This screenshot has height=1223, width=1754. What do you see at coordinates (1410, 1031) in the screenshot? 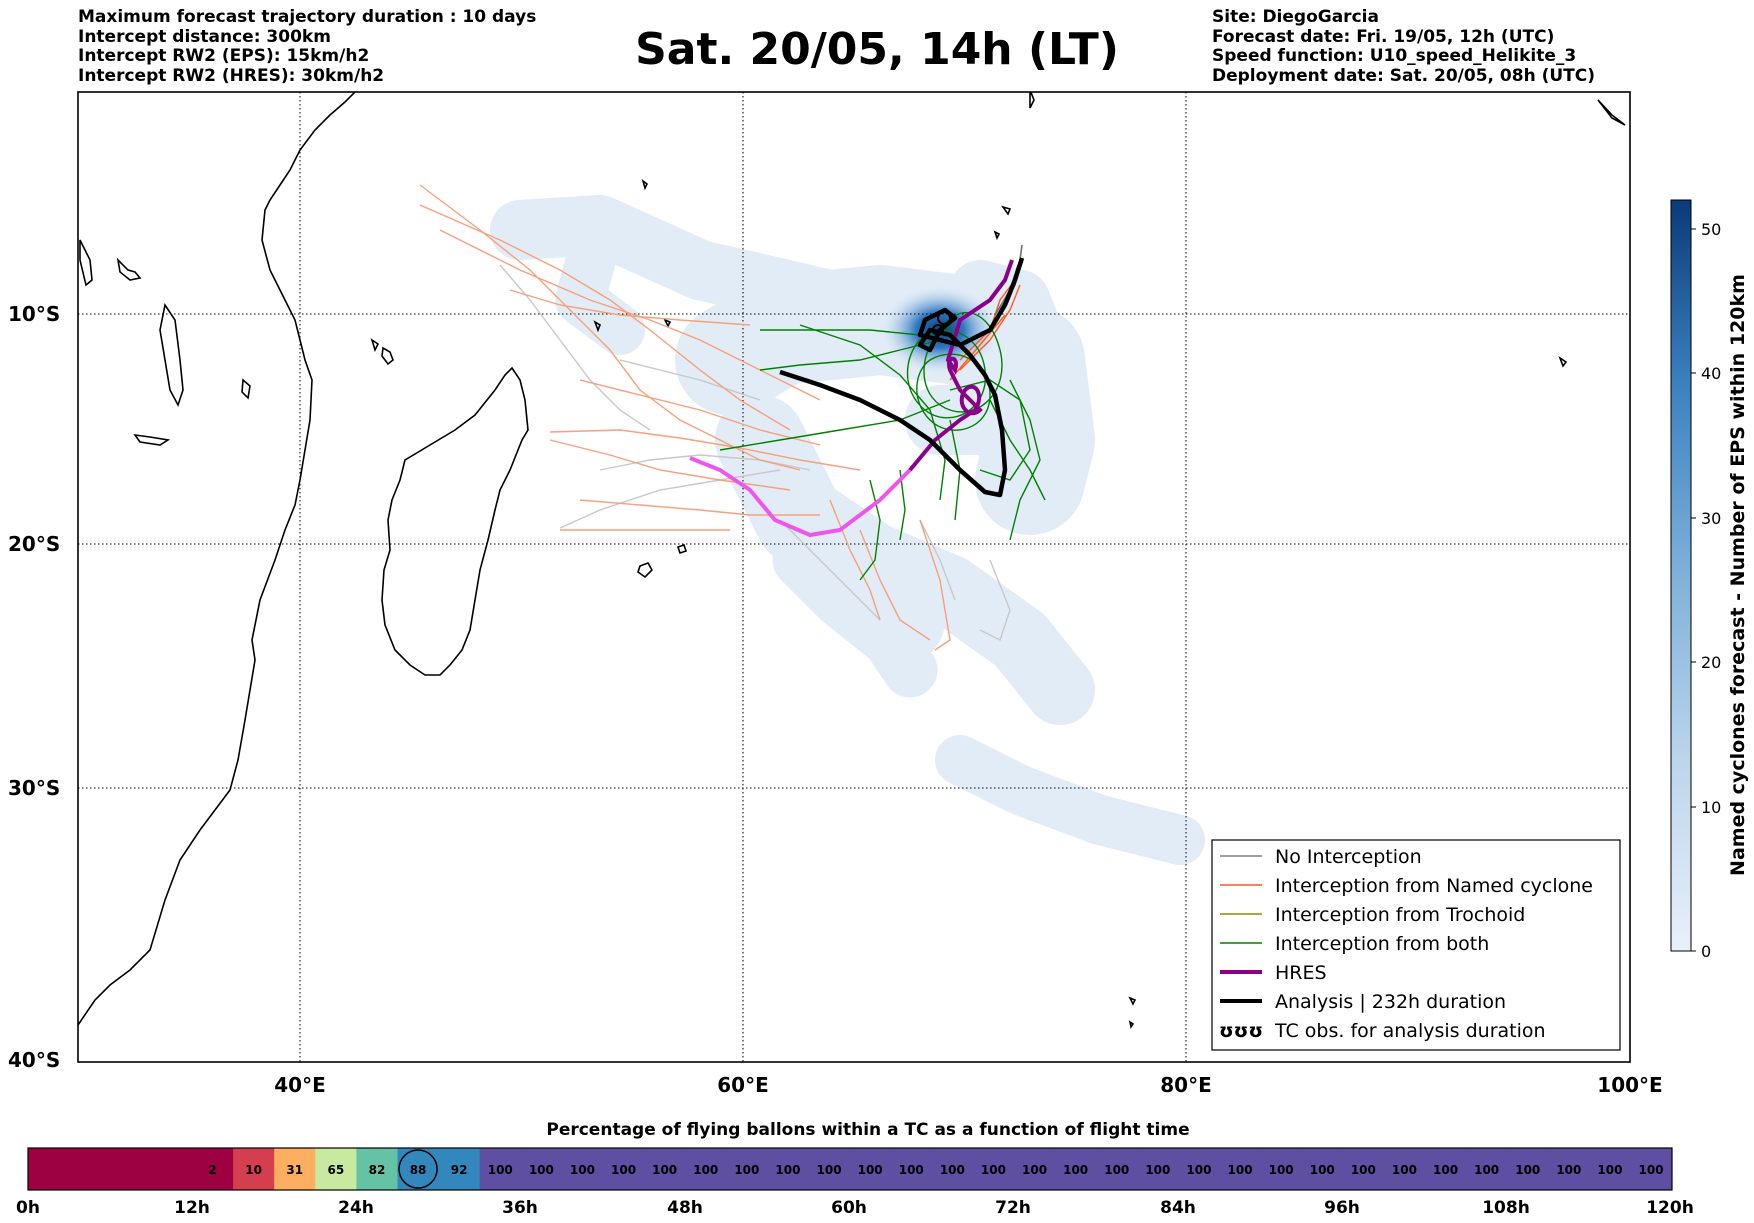
I see `svg-text: TC obs. for analysis duration` at bounding box center [1410, 1031].